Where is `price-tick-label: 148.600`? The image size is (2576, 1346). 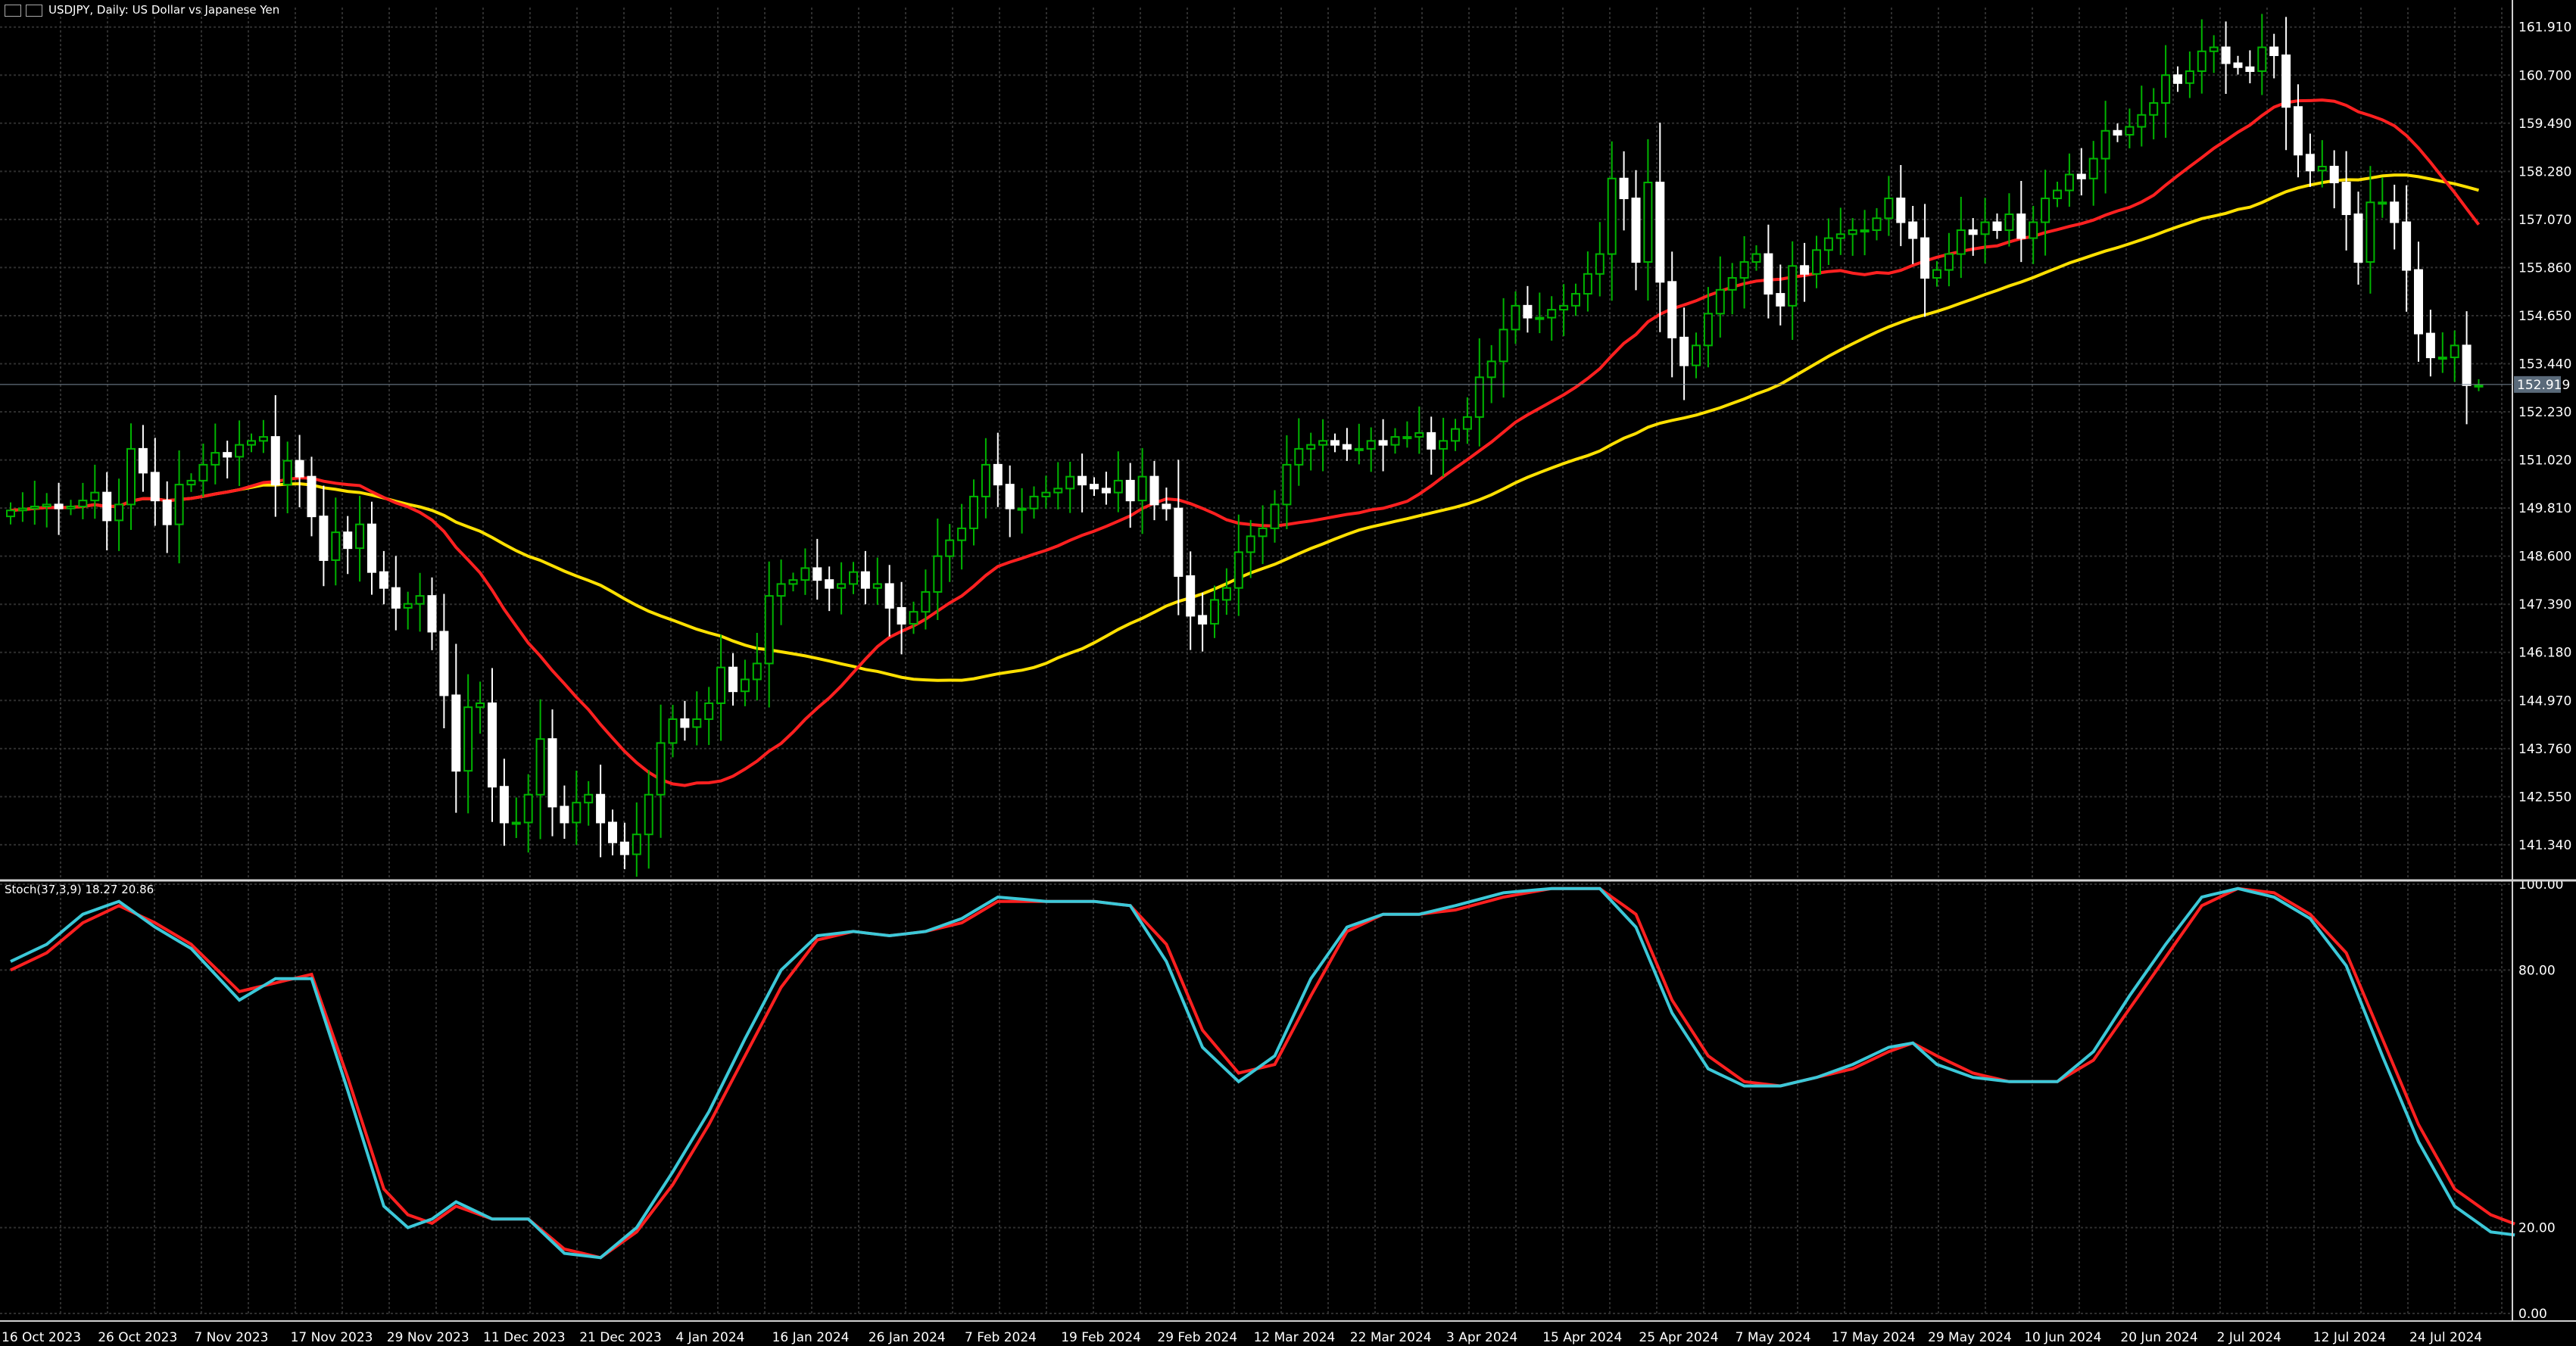 price-tick-label: 148.600 is located at coordinates (2544, 557).